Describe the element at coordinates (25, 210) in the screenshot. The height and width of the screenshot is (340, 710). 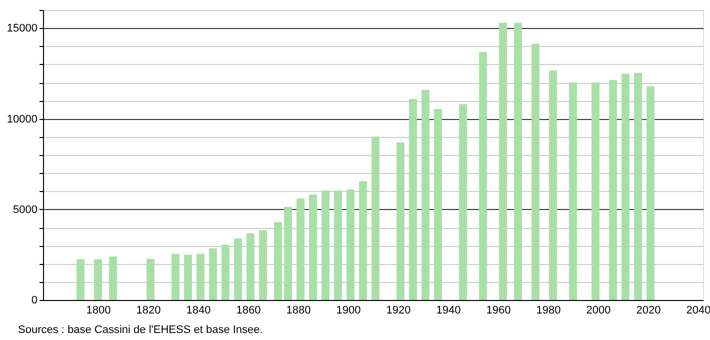
I see `y-tick-label: 5000` at that location.